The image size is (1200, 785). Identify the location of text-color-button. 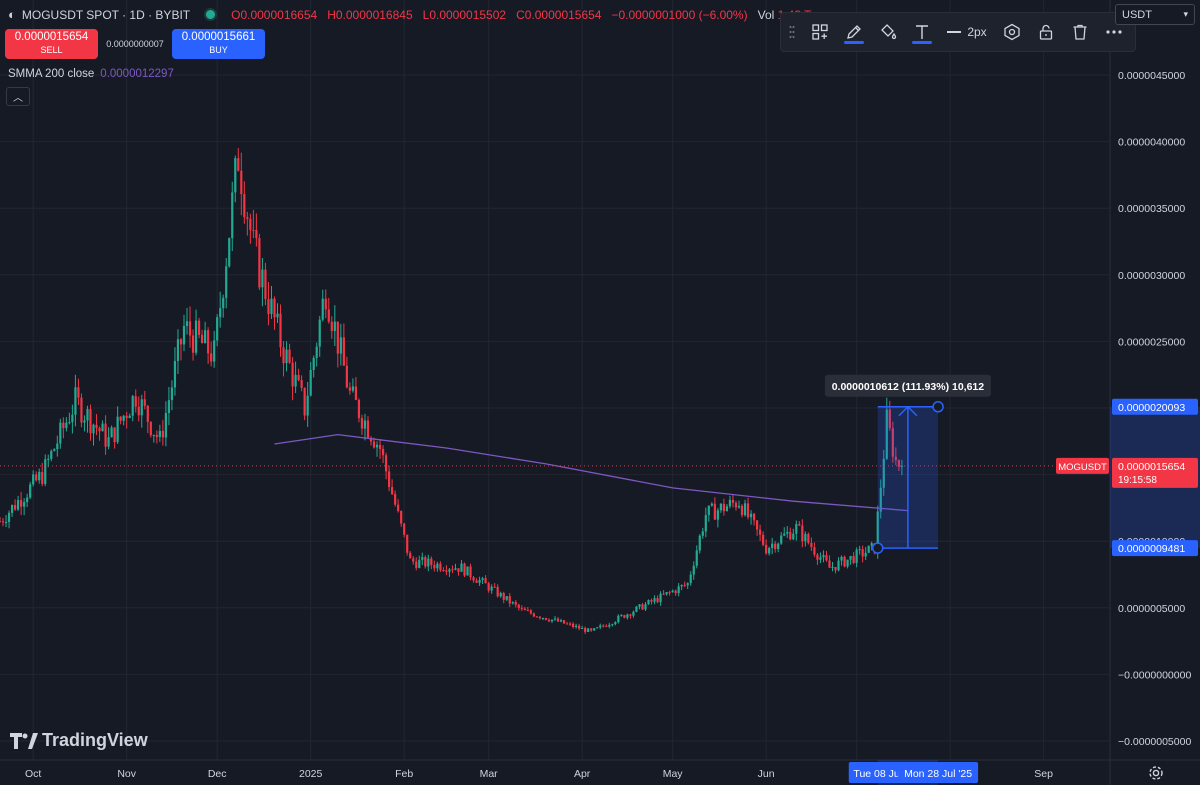
(922, 32).